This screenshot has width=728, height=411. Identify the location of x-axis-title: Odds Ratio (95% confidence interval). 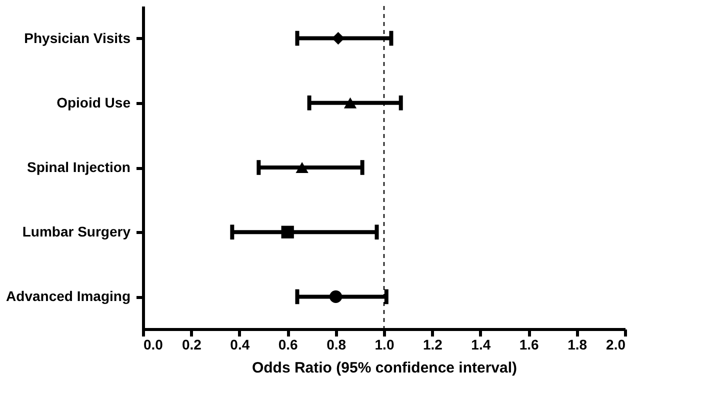
(385, 368).